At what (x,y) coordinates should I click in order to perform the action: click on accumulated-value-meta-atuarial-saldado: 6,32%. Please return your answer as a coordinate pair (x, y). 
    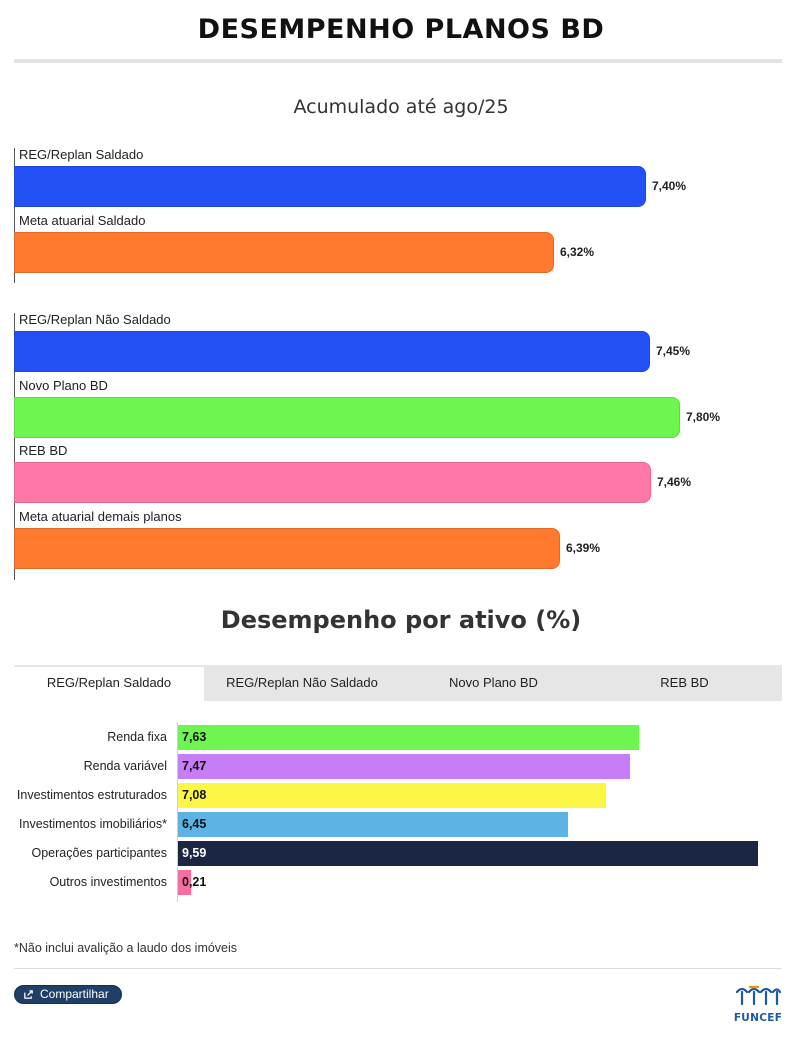
    Looking at the image, I should click on (577, 251).